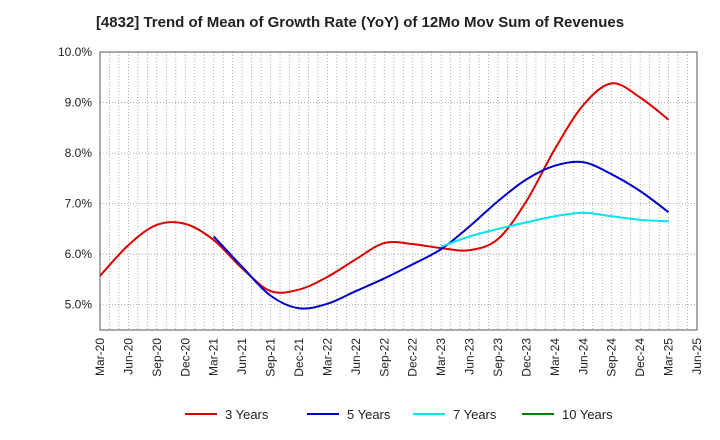 Image resolution: width=720 pixels, height=440 pixels. Describe the element at coordinates (247, 414) in the screenshot. I see `legend-label-3-years: 3 Years` at that location.